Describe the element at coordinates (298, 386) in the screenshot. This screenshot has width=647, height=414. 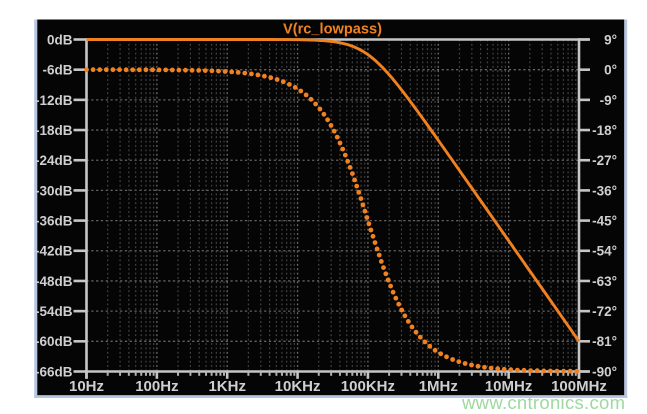
I see `svg-text: 10KHz` at that location.